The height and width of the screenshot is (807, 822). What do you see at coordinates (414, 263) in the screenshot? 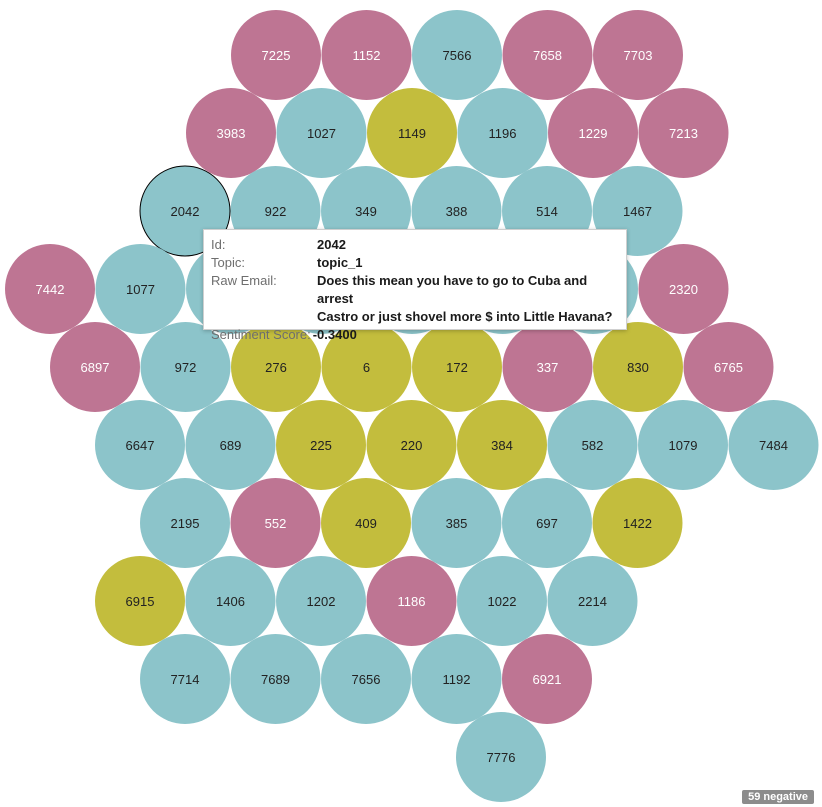
I see `tooltip-topic-row: Topic: topic_1` at bounding box center [414, 263].